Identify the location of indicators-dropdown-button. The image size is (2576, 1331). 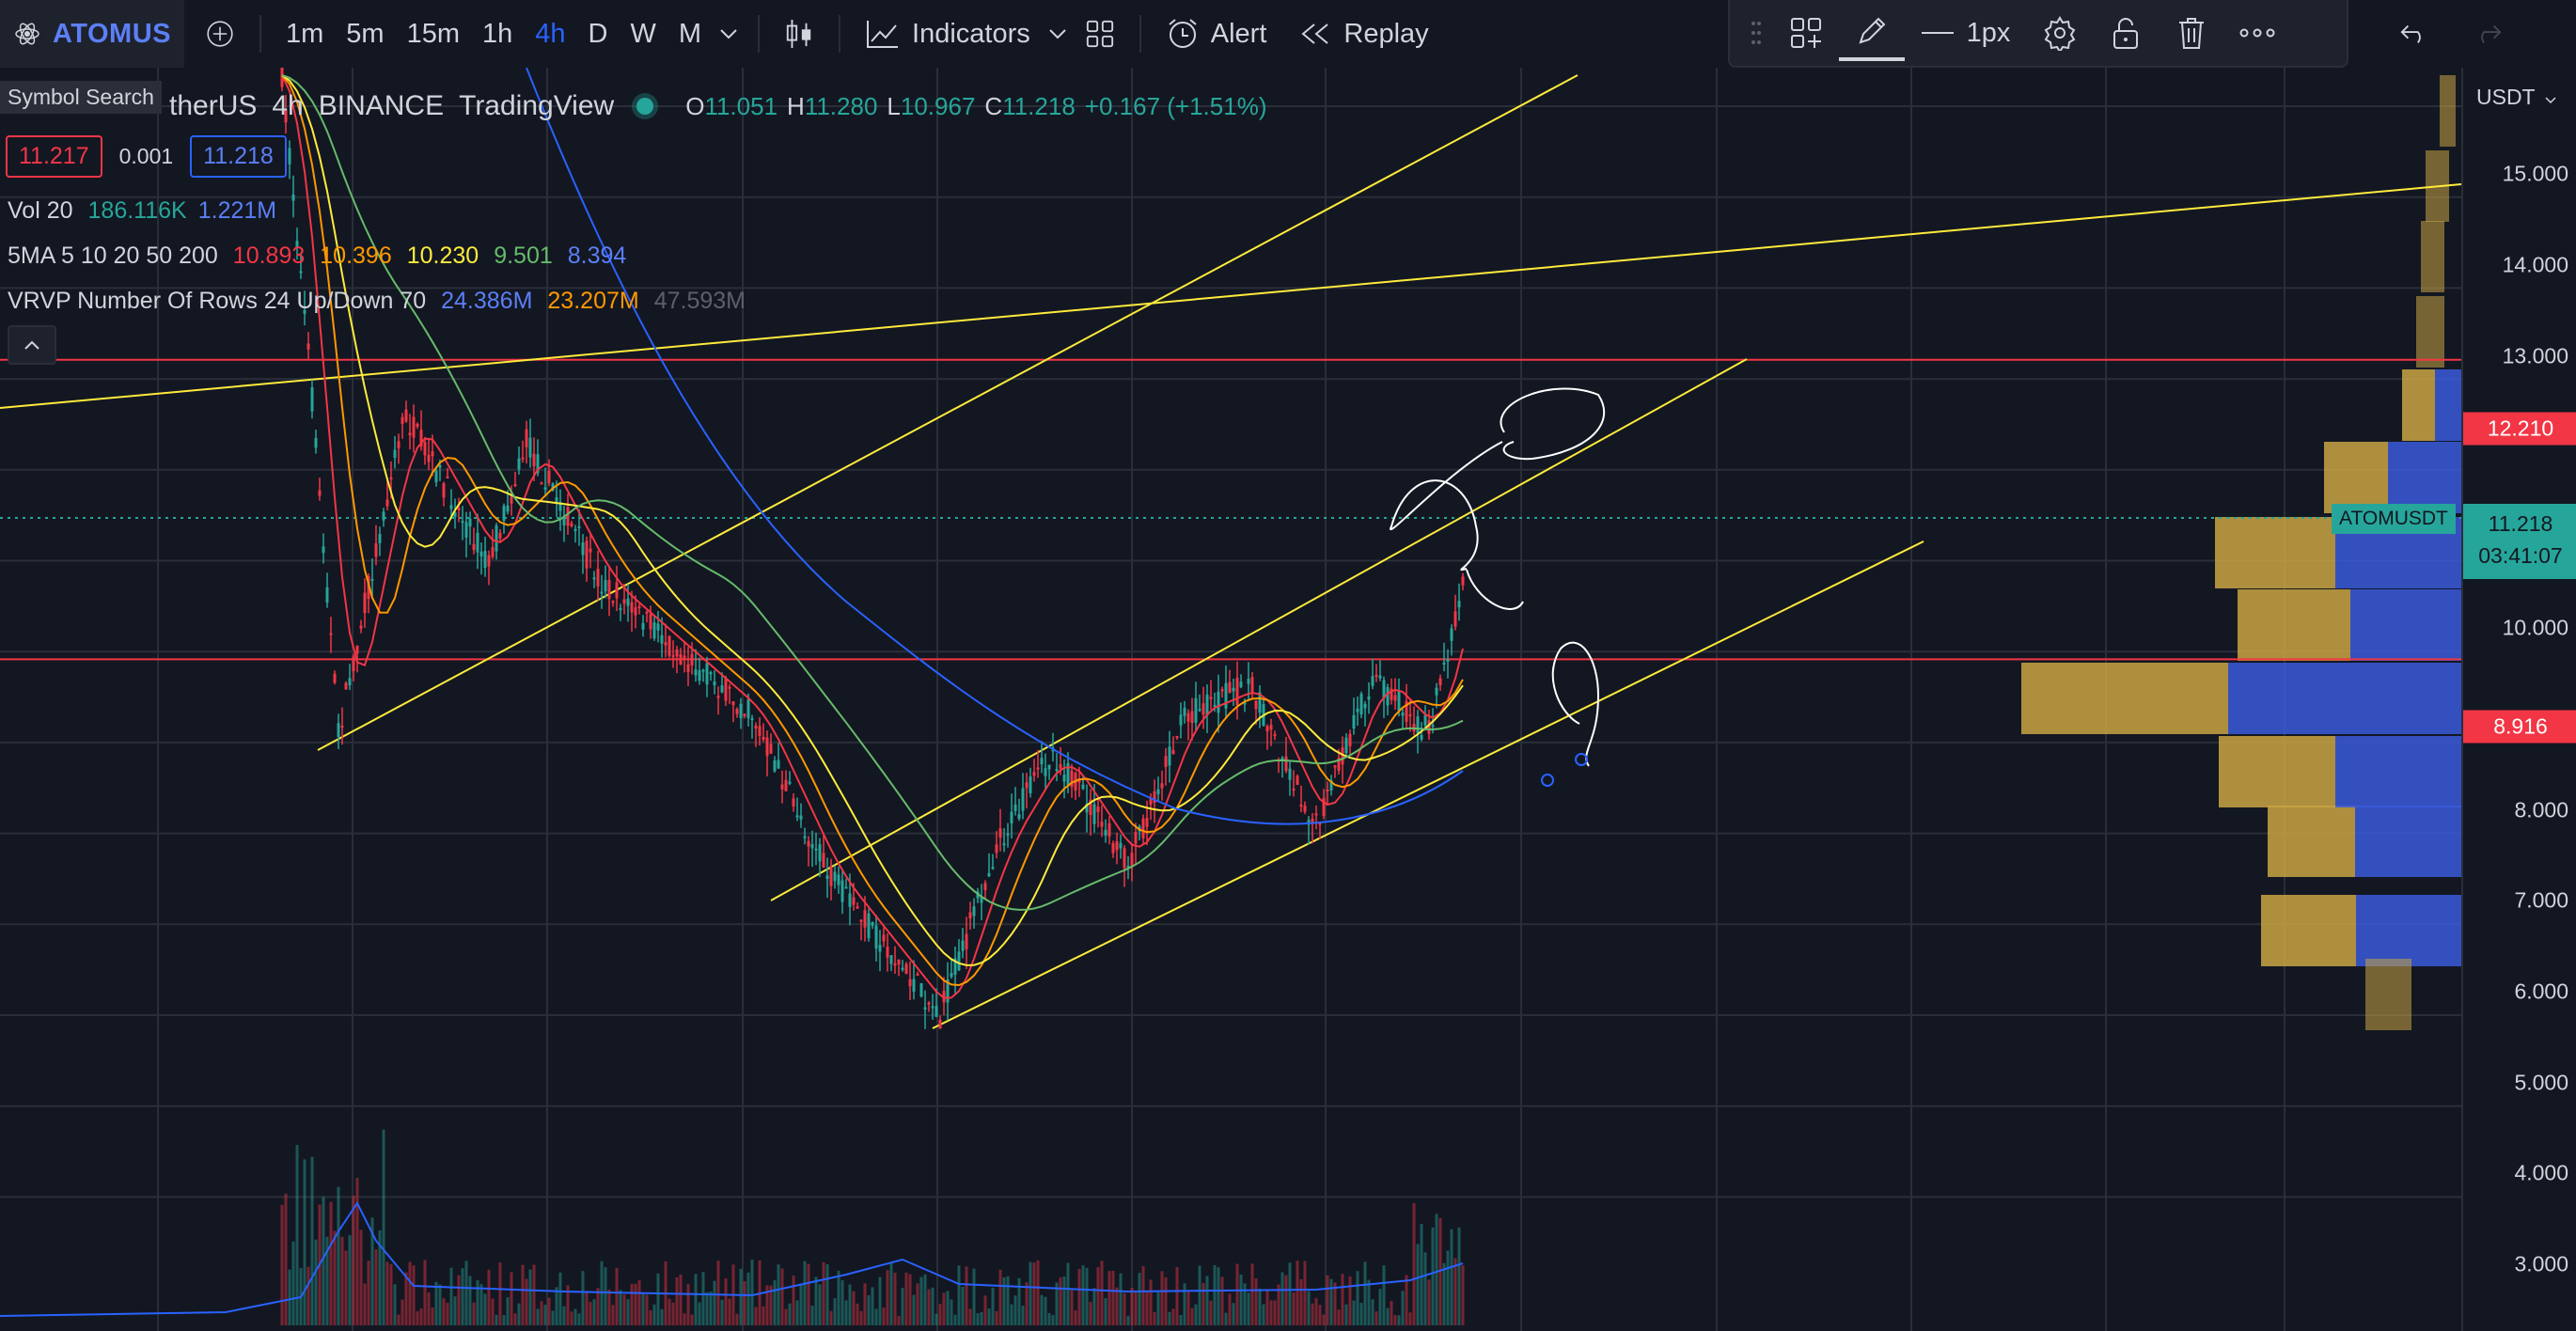
(1058, 34).